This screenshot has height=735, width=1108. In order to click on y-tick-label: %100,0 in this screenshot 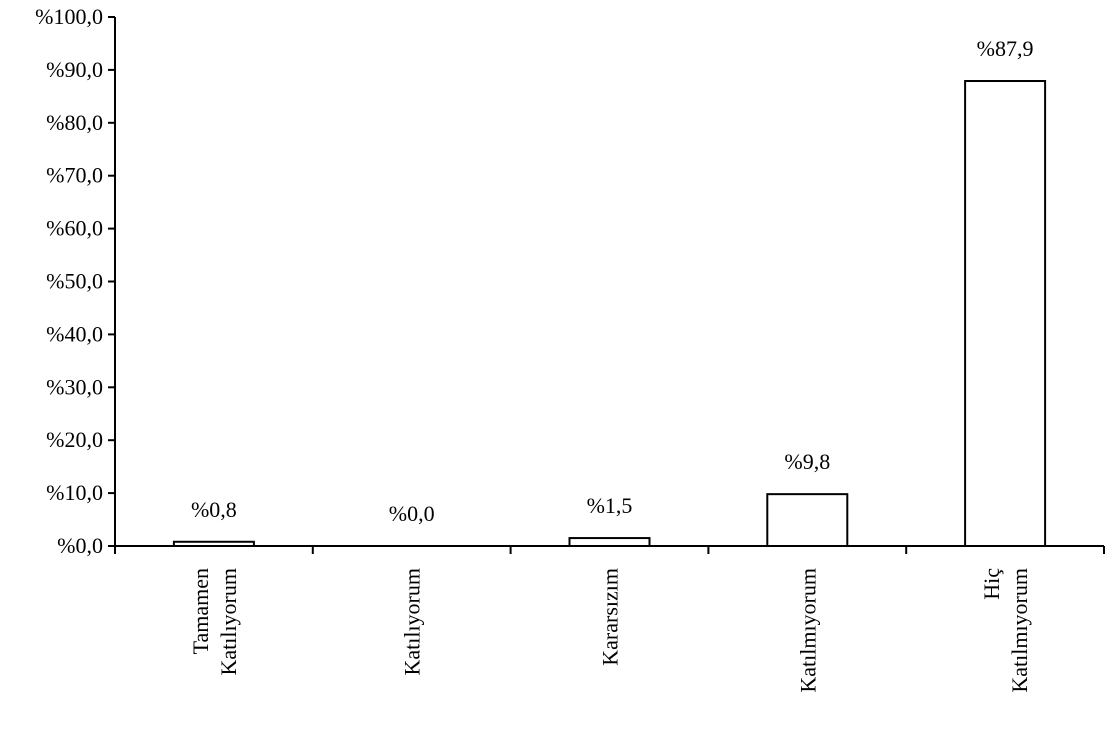, I will do `click(69, 16)`.